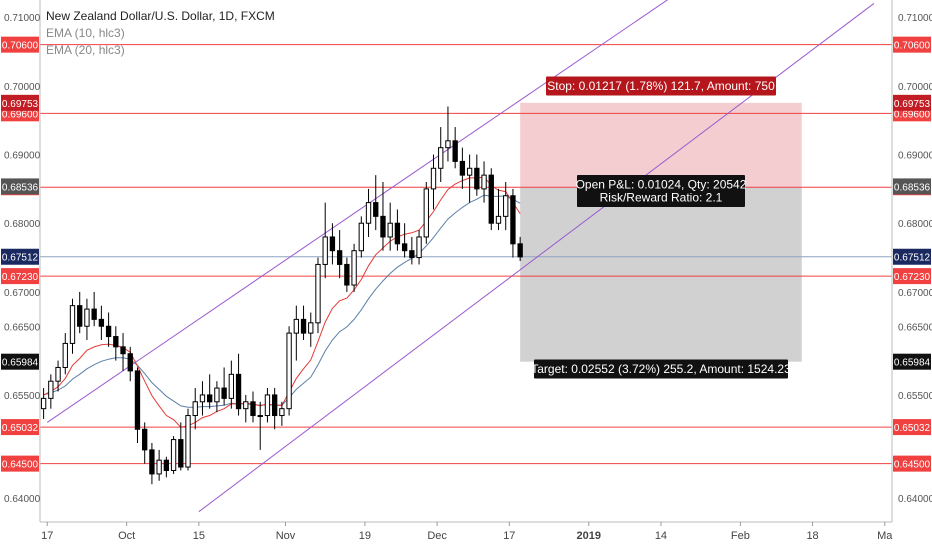 This screenshot has width=932, height=550. I want to click on y-tick-right: 0.70000, so click(915, 87).